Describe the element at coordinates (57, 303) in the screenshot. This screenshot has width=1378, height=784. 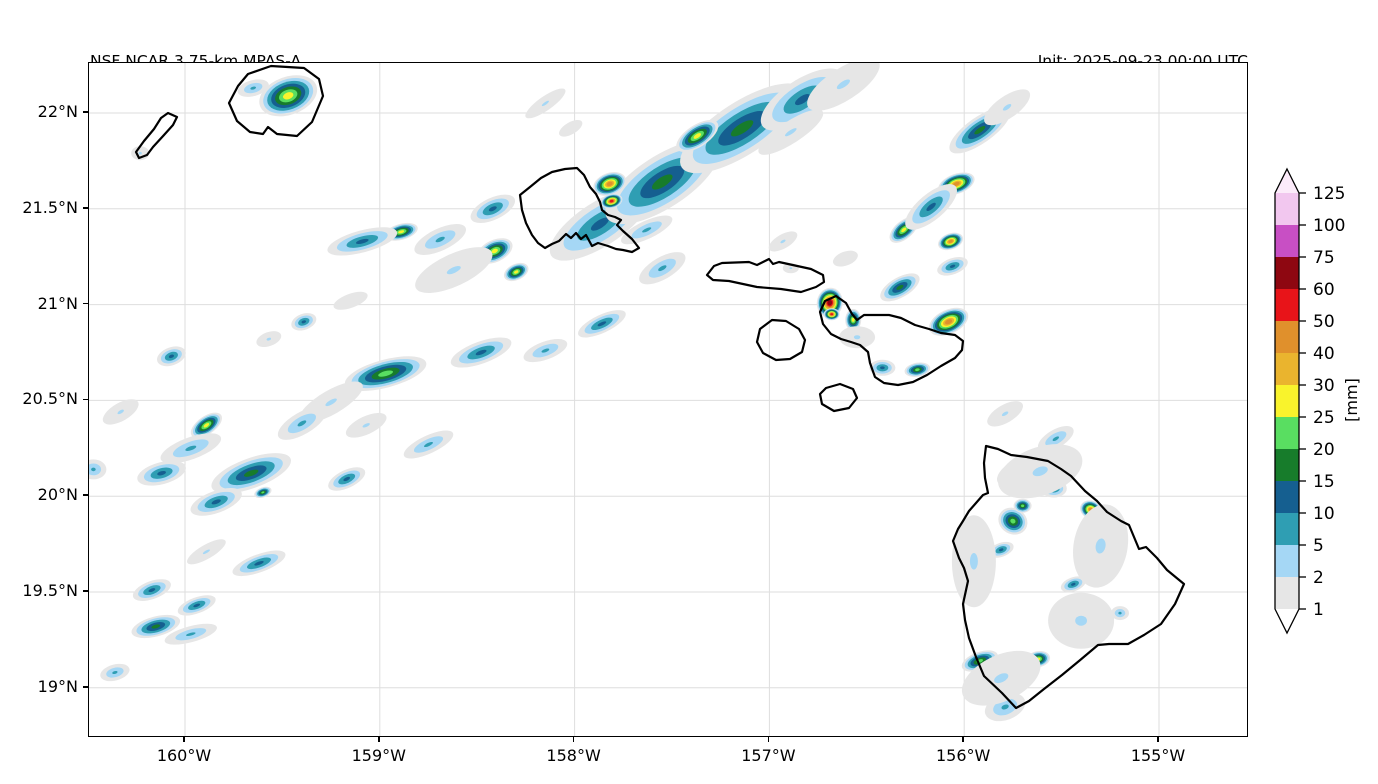
I see `lat-tick-label: 21°N` at that location.